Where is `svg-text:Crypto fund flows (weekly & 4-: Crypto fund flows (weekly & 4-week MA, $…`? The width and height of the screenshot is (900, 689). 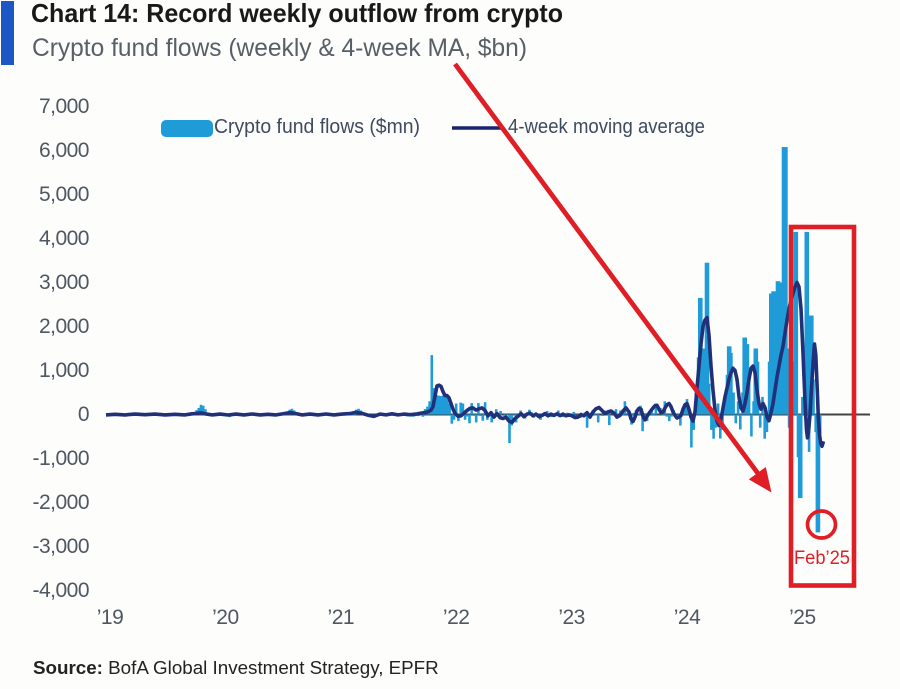
svg-text:Crypto fund flows (weekly & 4-: Crypto fund flows (weekly & 4-week MA, $… is located at coordinates (279, 48).